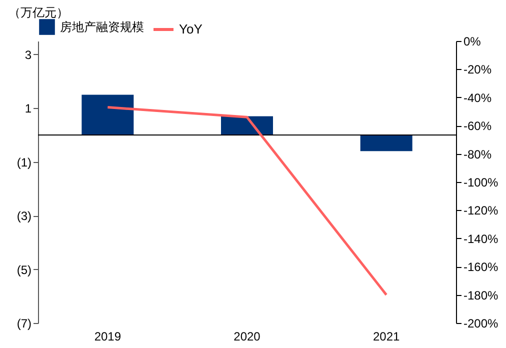 Image resolution: width=506 pixels, height=348 pixels. I want to click on legend-label: 房地产融资规模, so click(102, 27).